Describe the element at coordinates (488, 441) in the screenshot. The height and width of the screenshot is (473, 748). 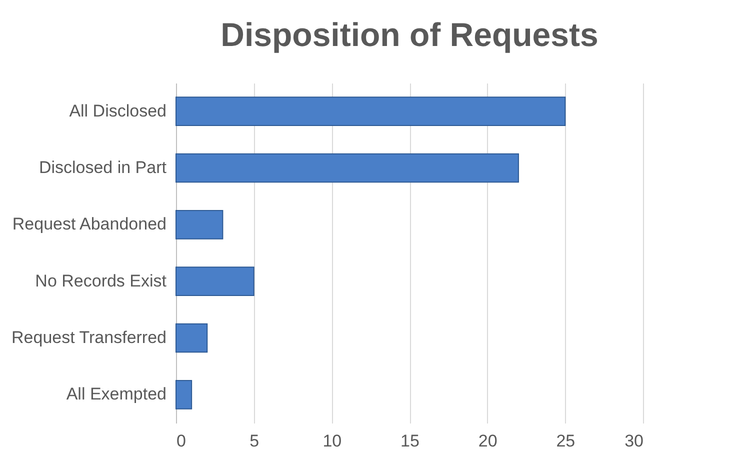
I see `x-tick-label: 20` at that location.